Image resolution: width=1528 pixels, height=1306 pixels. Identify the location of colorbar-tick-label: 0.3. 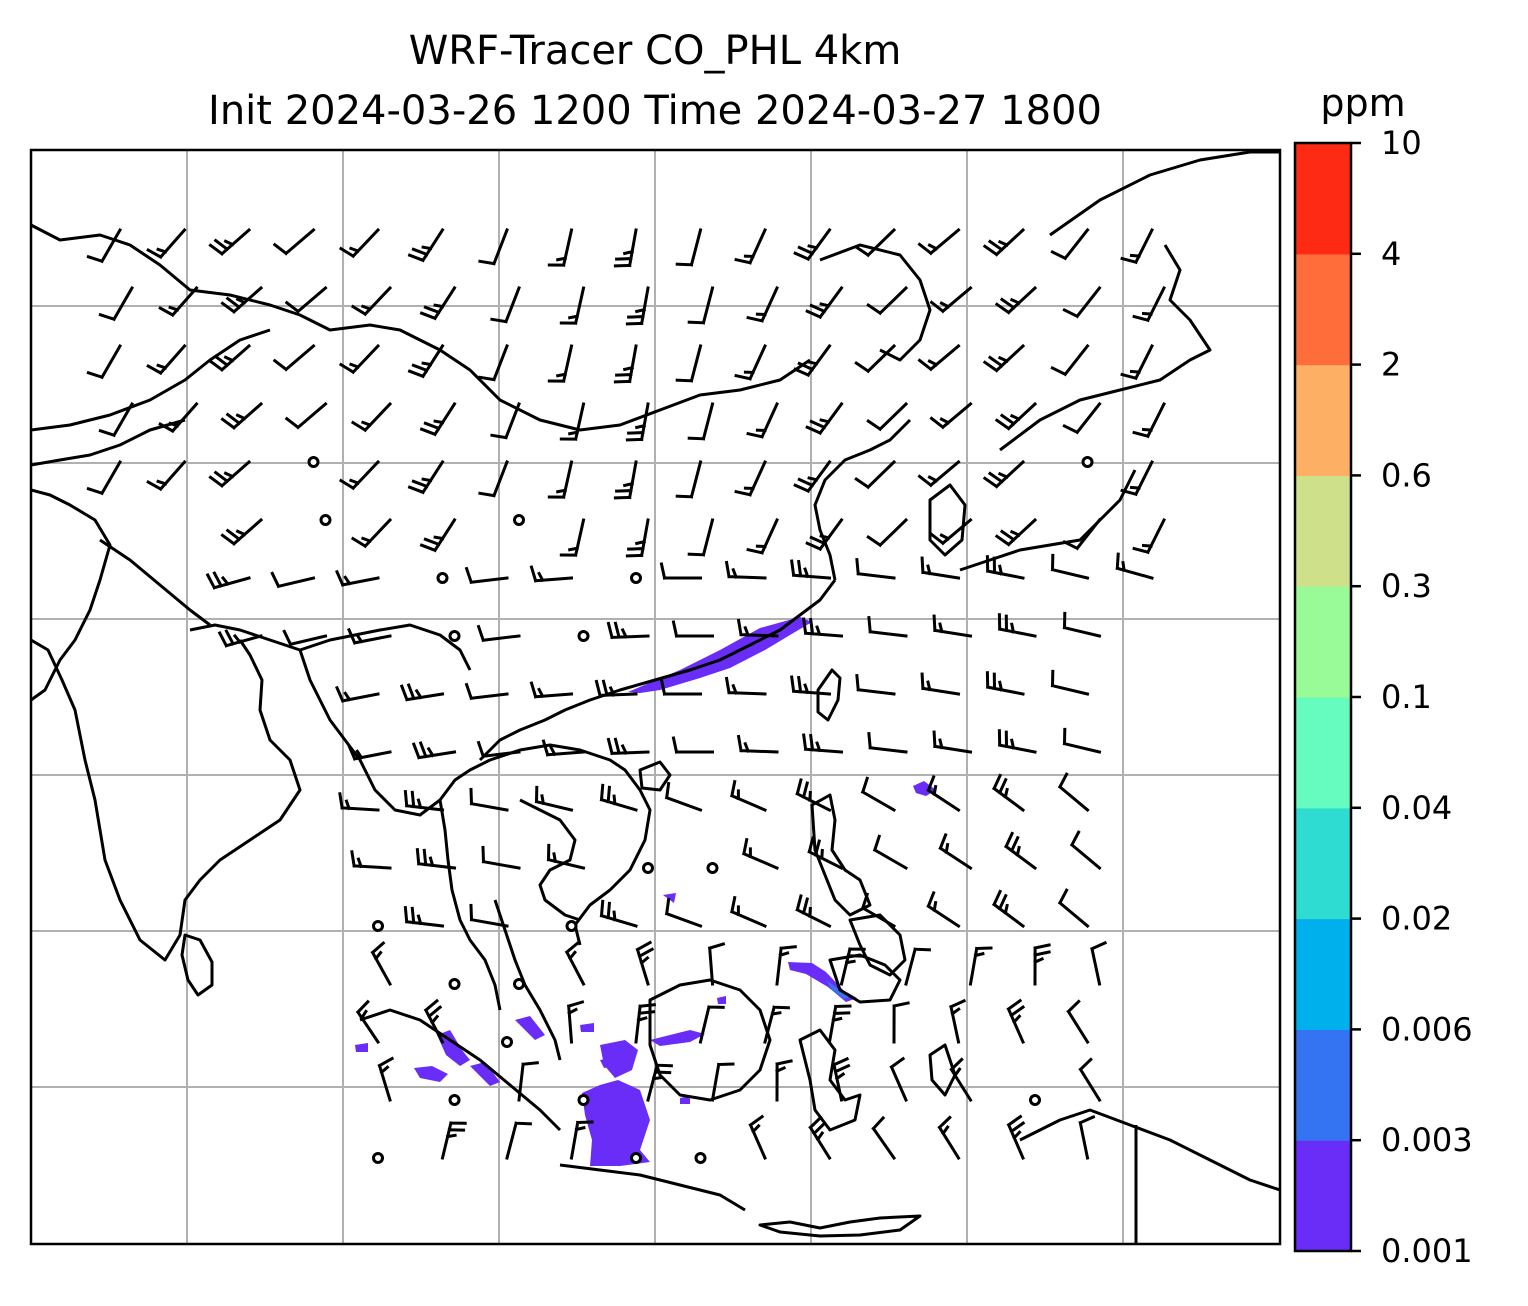
(1406, 586).